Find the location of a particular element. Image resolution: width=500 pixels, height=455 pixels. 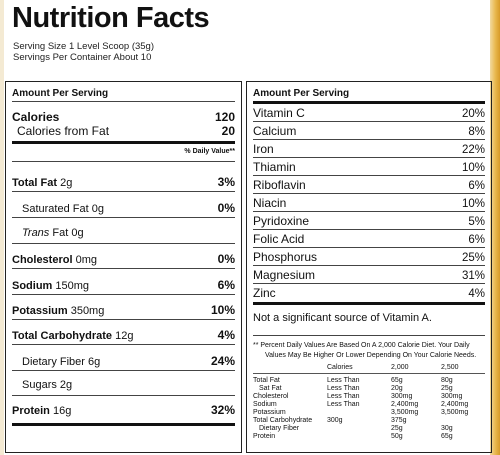

vitamin-row: Magnesium 31% is located at coordinates (369, 275).